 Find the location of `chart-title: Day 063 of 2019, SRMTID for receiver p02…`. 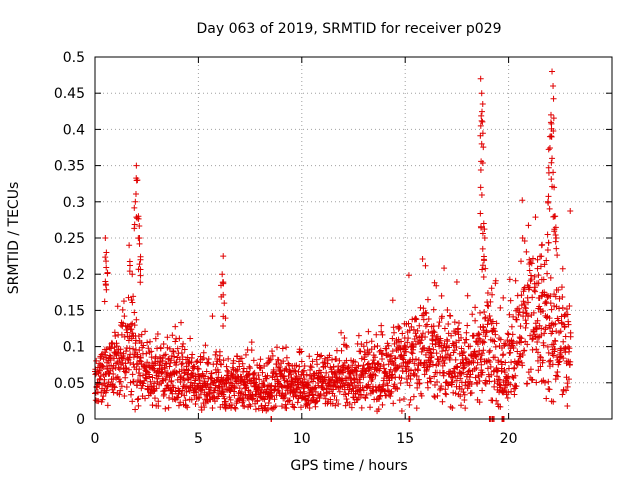

chart-title: Day 063 of 2019, SRMTID for receiver p02… is located at coordinates (348, 29).